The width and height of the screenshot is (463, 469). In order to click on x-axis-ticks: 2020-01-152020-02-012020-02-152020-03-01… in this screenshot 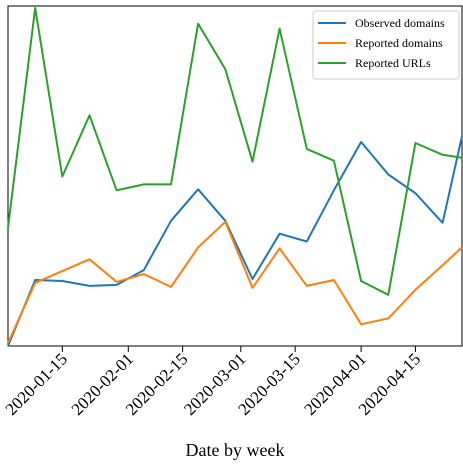, I will do `click(213, 382)`.